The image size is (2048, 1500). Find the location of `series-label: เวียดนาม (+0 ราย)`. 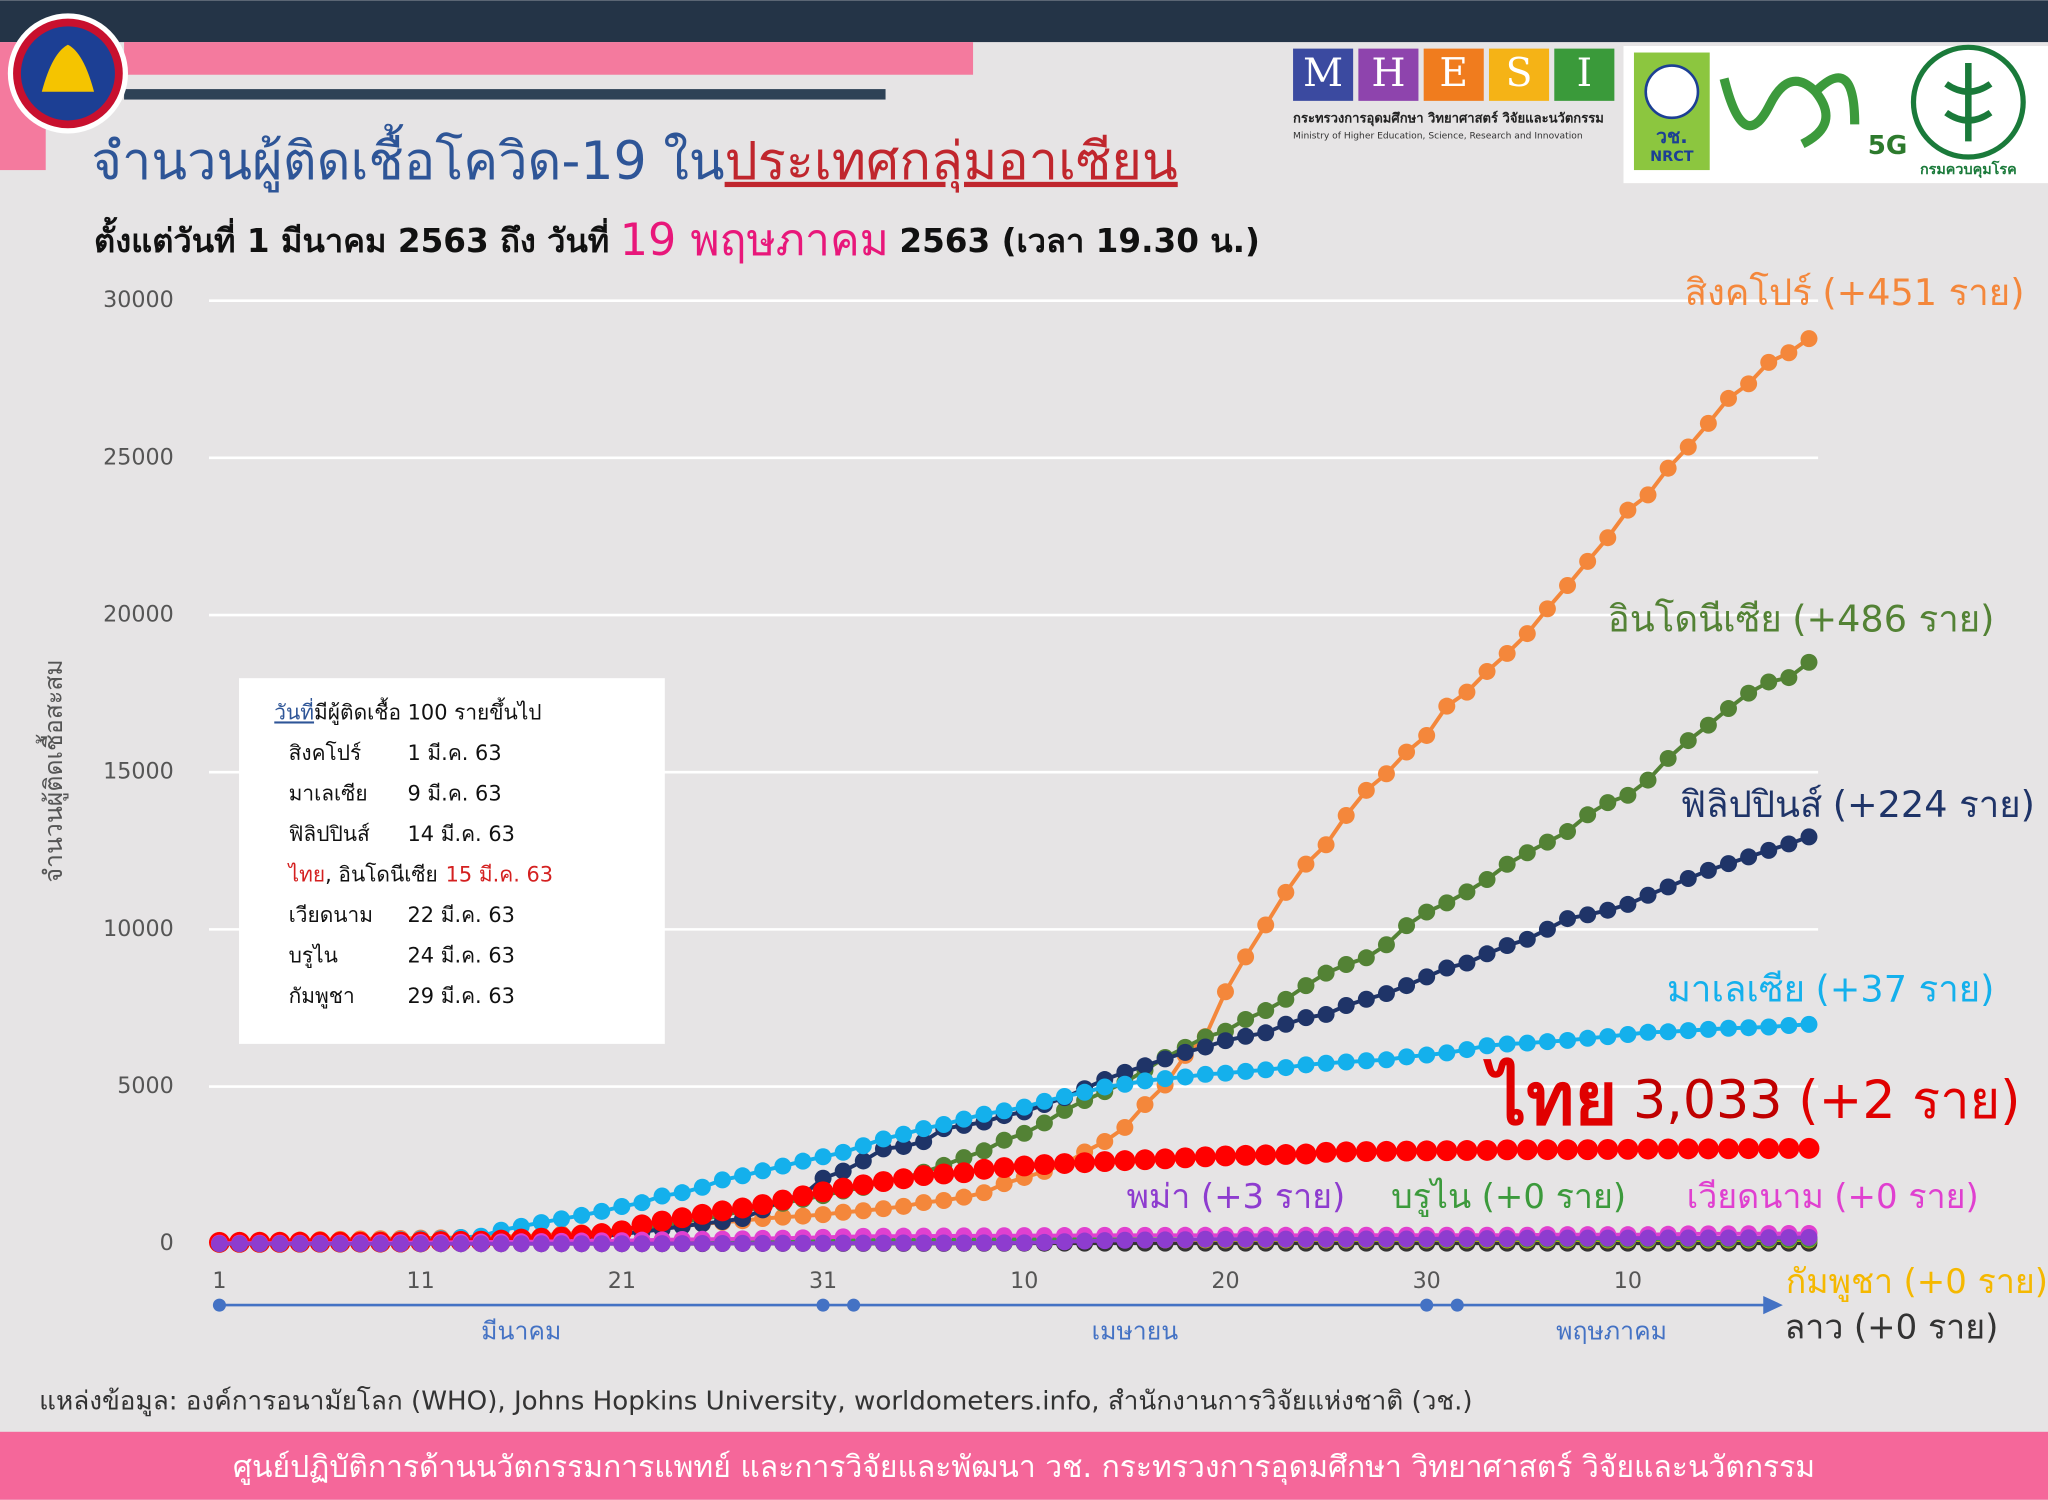

series-label: เวียดนาม (+0 ราย) is located at coordinates (1833, 1196).